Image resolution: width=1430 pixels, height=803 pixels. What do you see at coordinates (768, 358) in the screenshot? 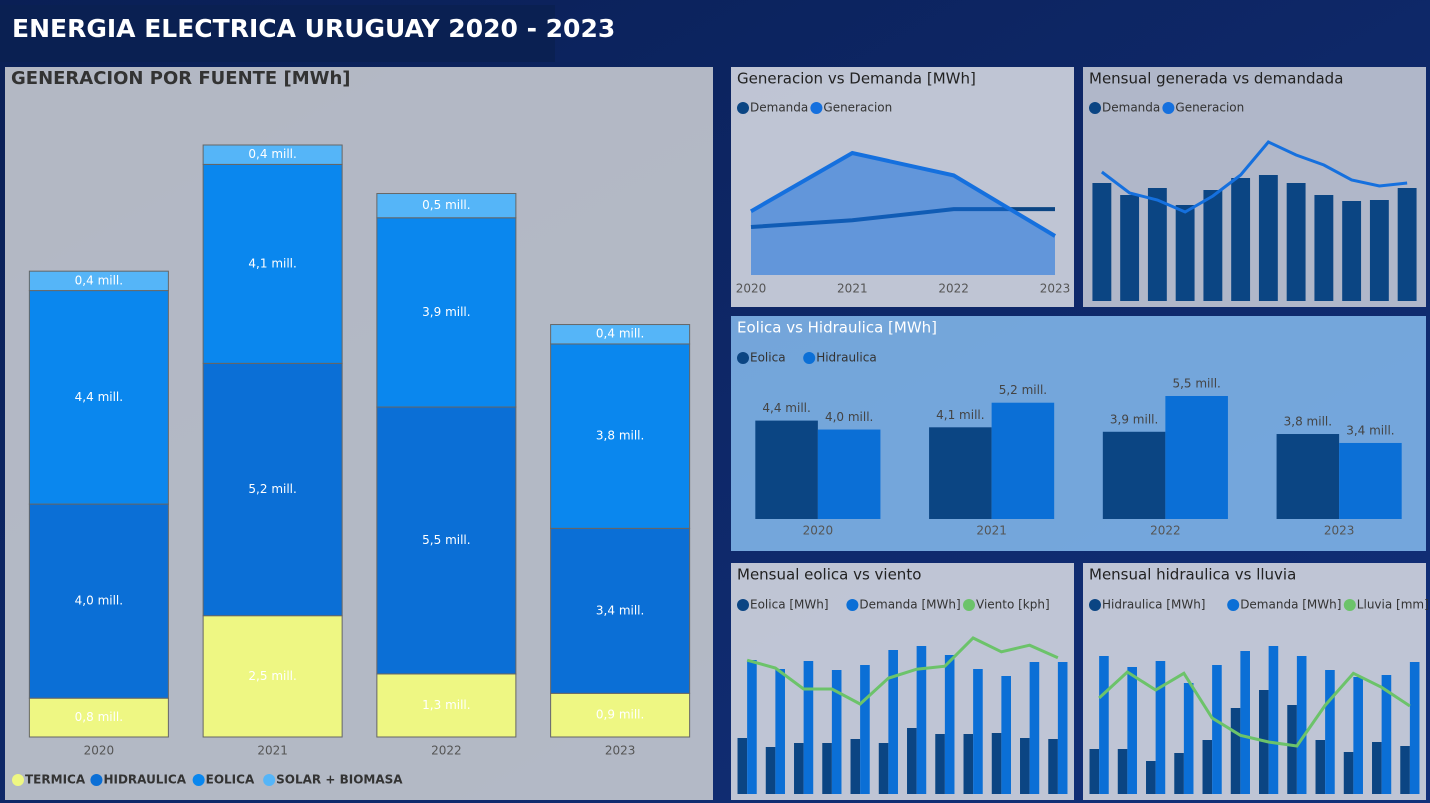
I see `legend-label: Eolica` at bounding box center [768, 358].